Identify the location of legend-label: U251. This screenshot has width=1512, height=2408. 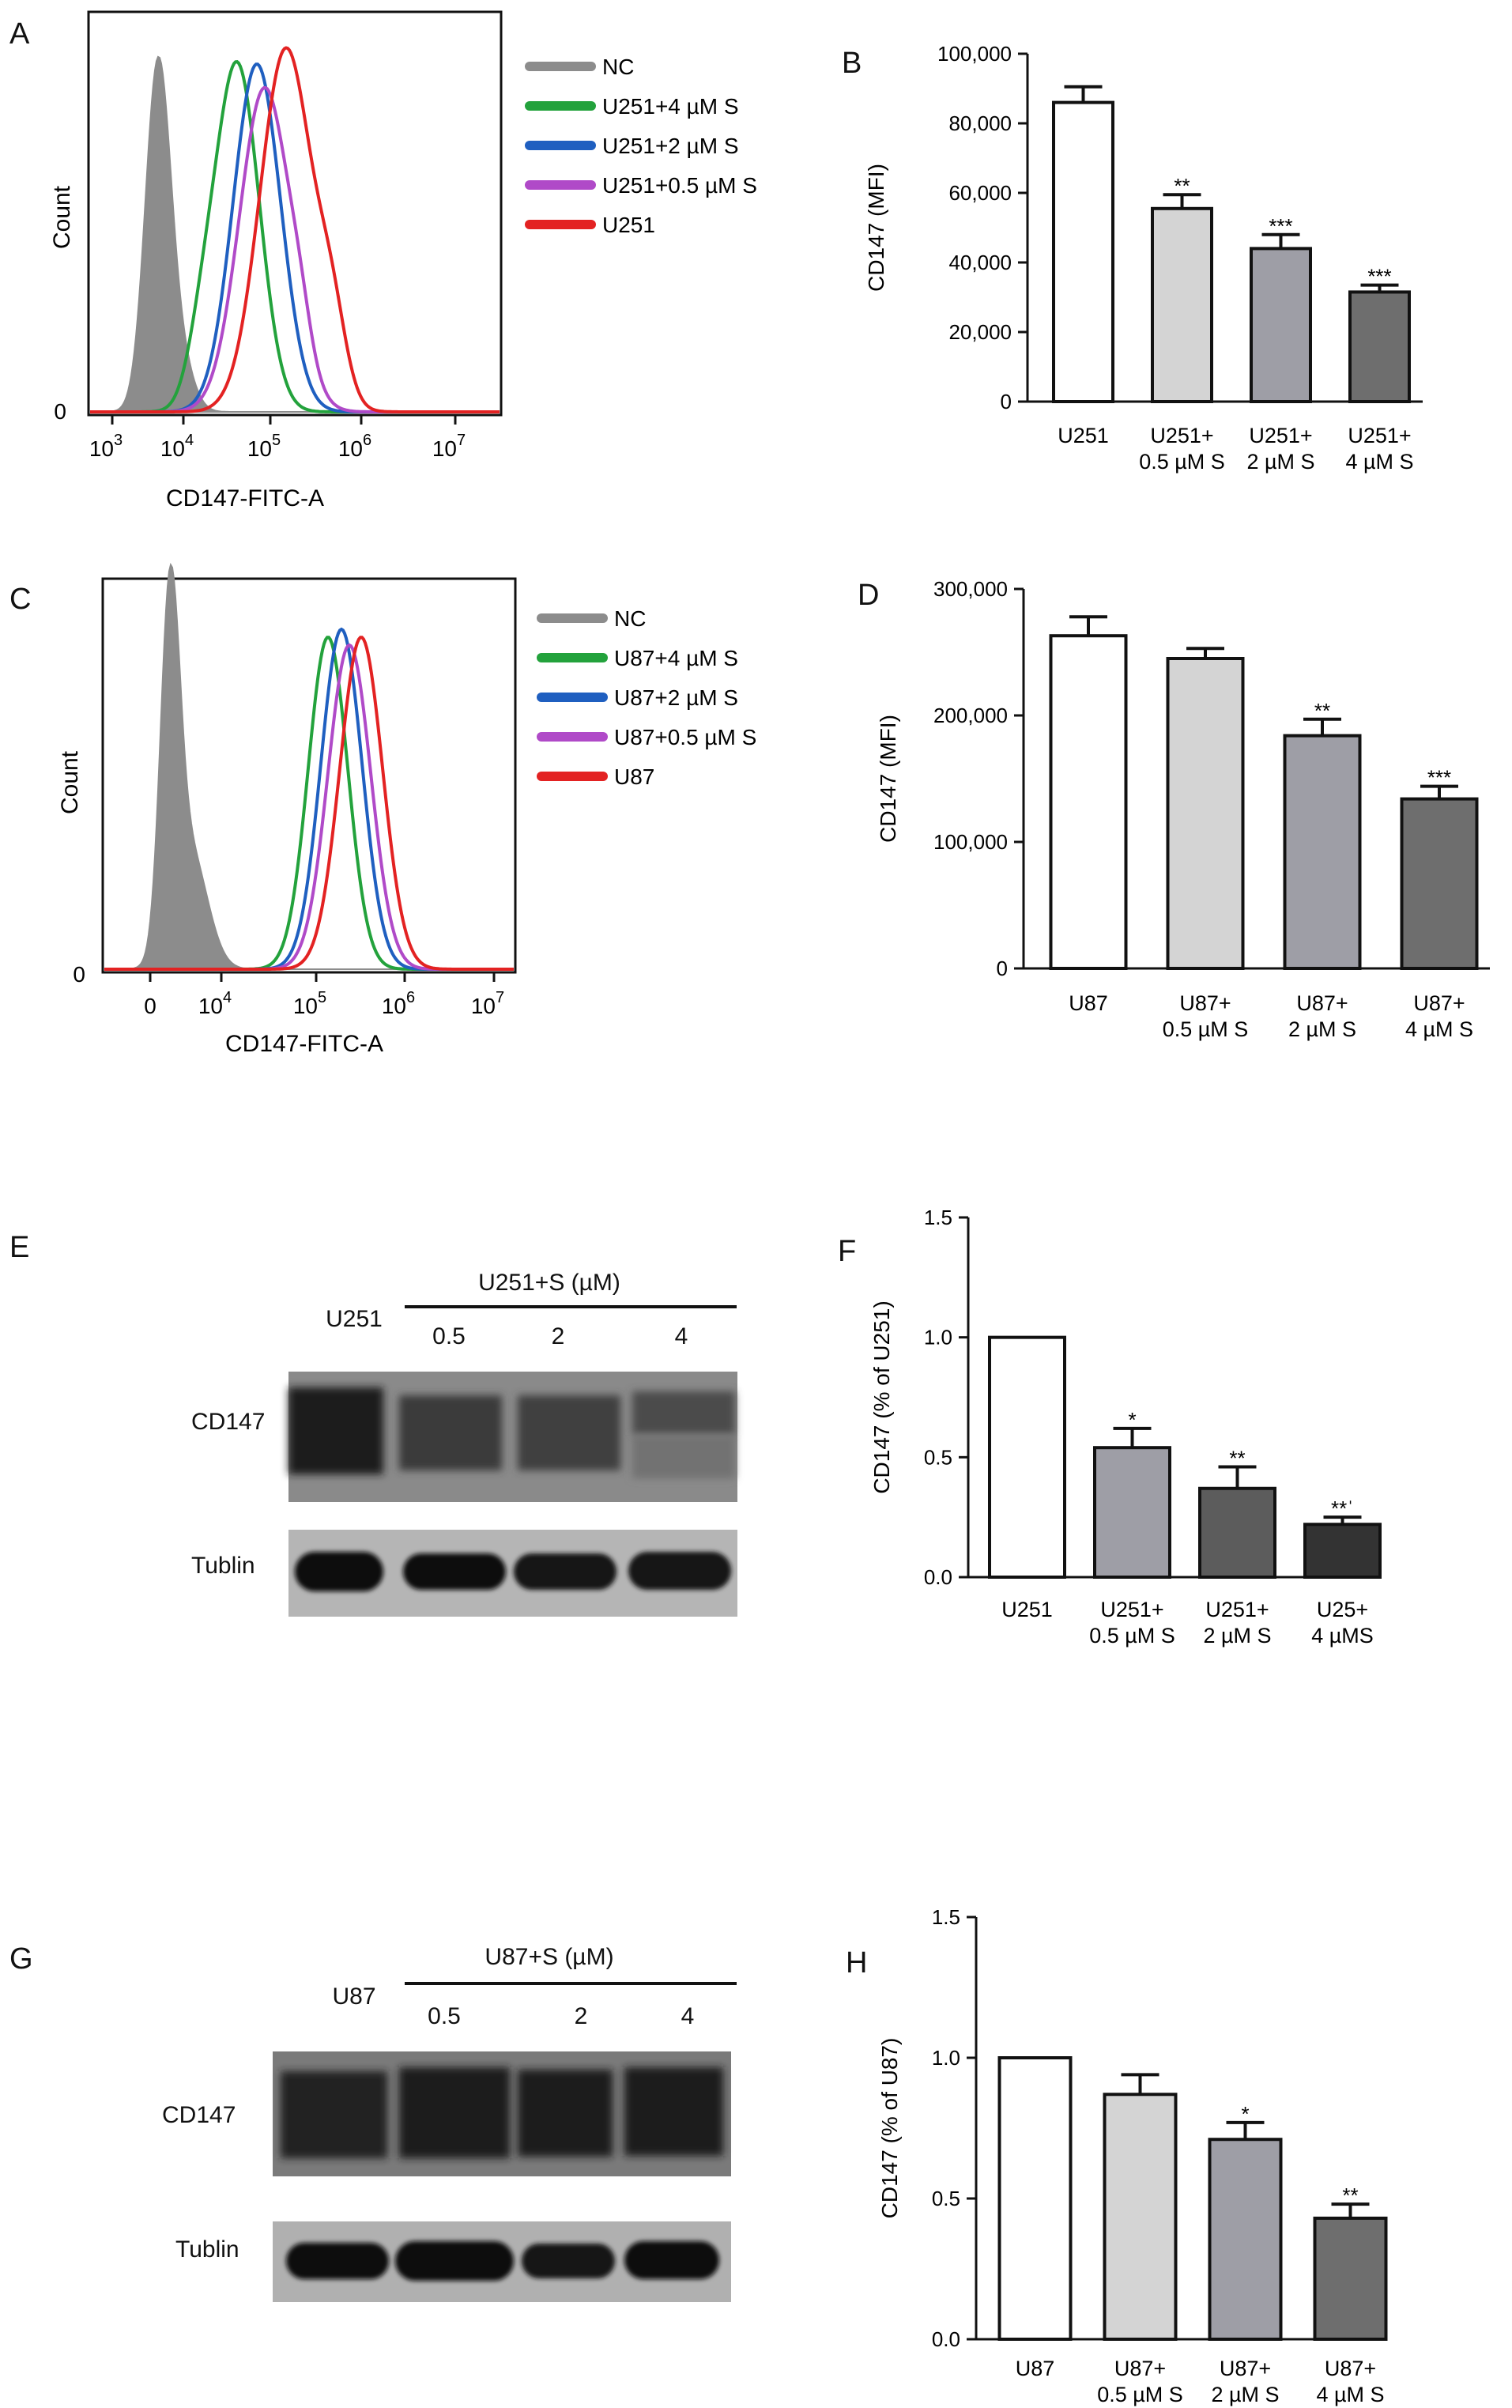
(628, 225).